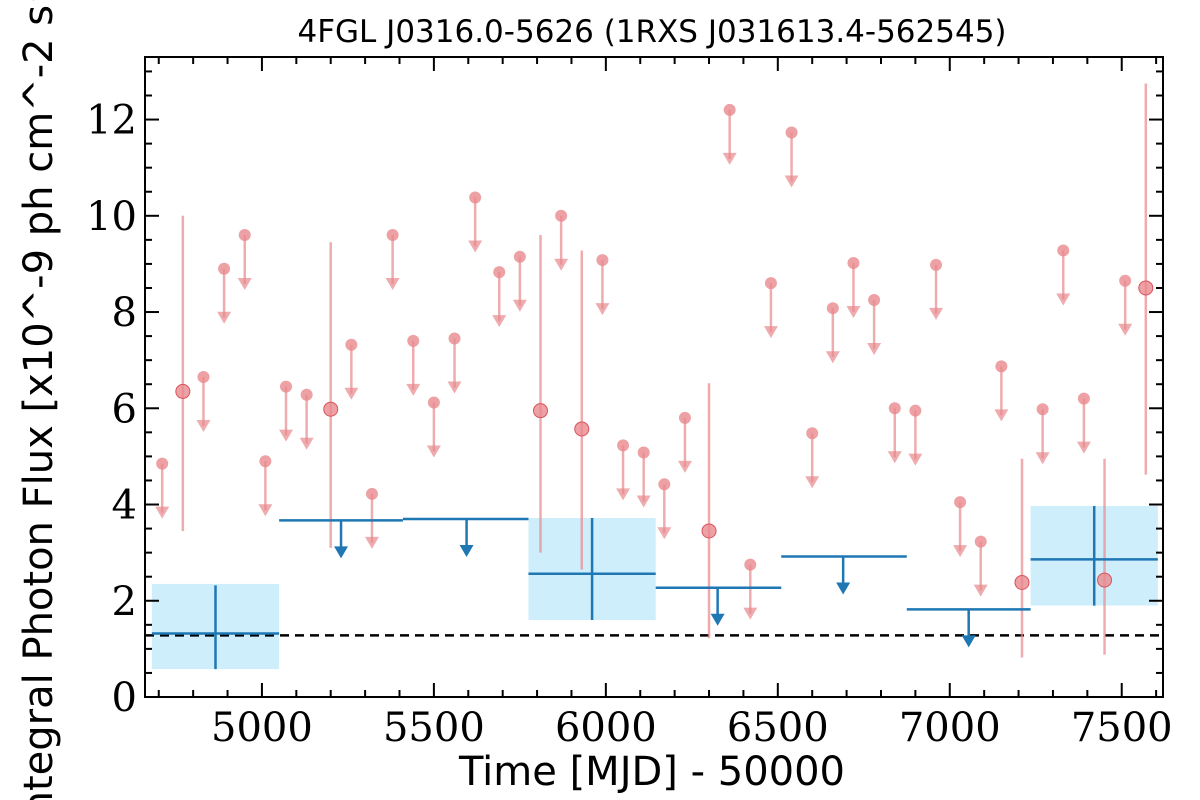  What do you see at coordinates (244, 284) in the screenshot?
I see `monthly-upper-limit-arrow-3-head` at bounding box center [244, 284].